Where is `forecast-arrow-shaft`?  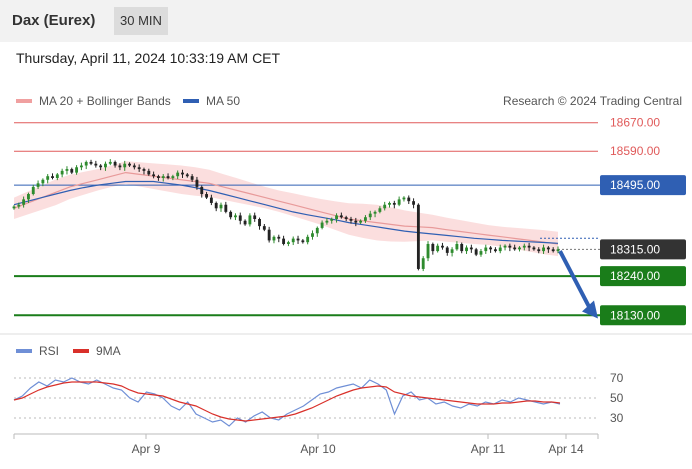
forecast-arrow-shaft is located at coordinates (576, 282).